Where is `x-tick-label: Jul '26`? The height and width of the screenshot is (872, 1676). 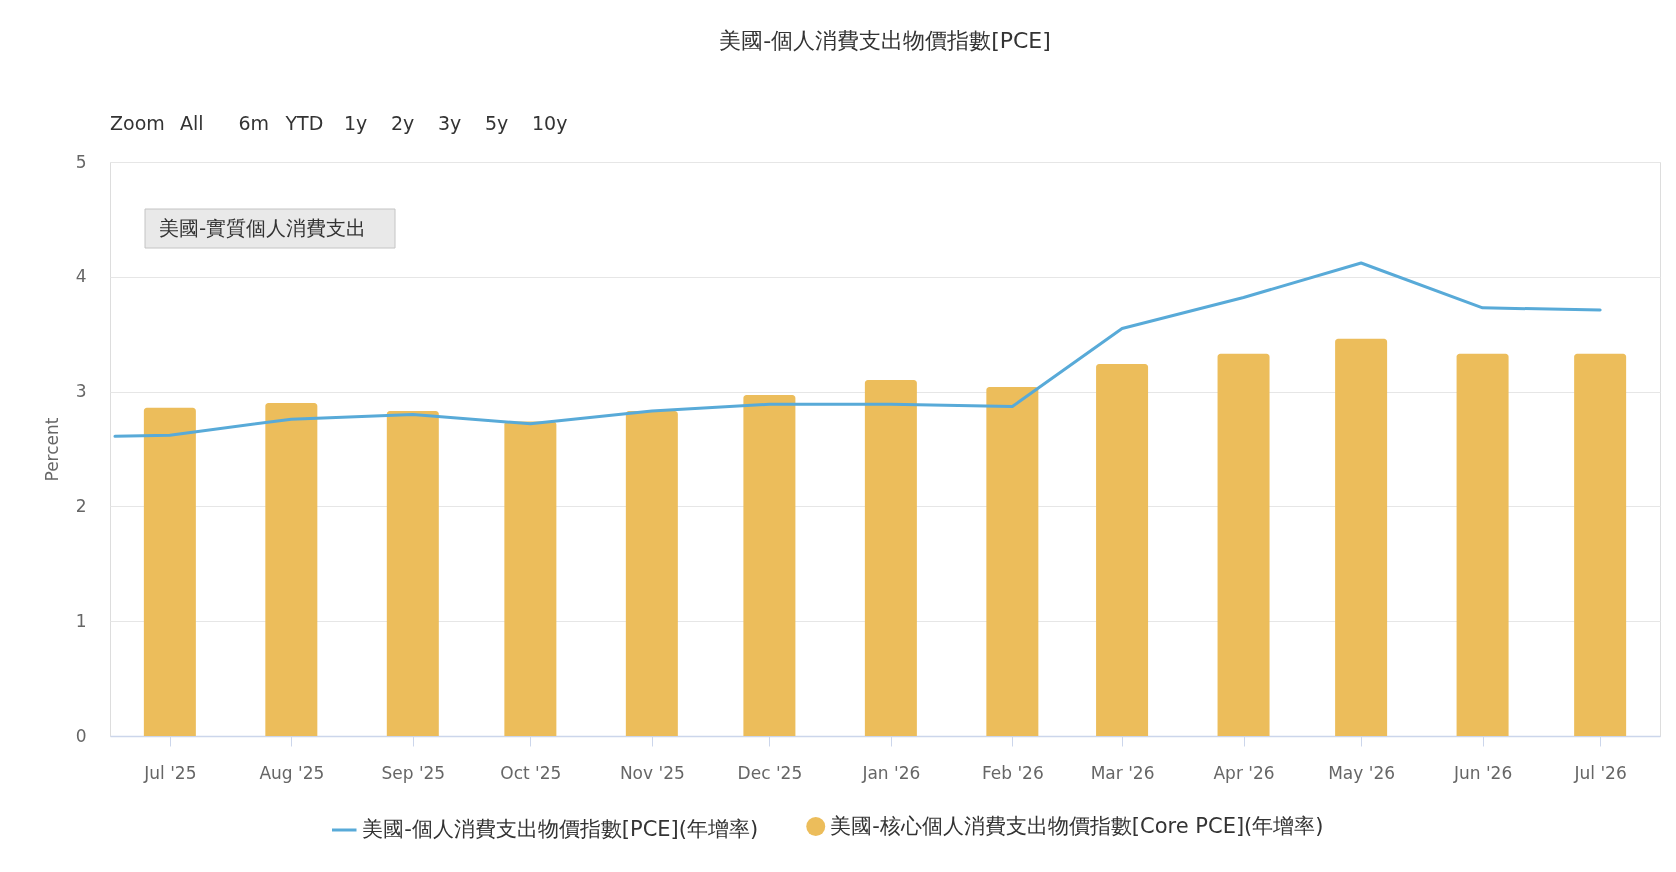
x-tick-label: Jul '26 is located at coordinates (1600, 772).